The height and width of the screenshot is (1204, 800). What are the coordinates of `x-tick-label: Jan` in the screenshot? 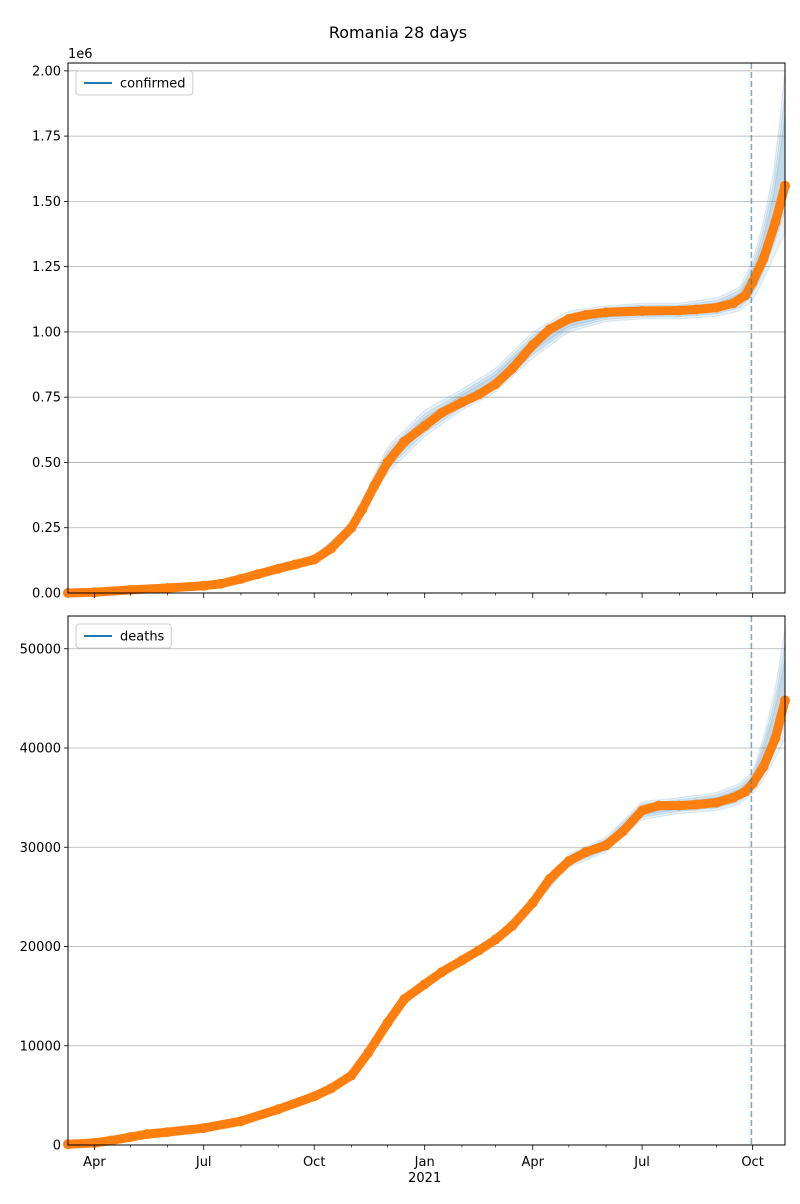 It's located at (424, 1162).